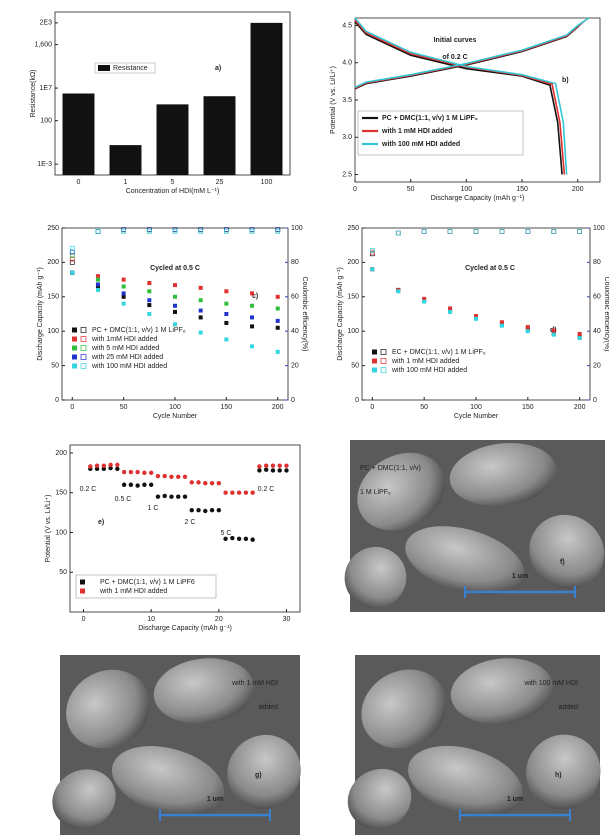 The image size is (609, 835). I want to click on y2-tick-label: 100, so click(297, 228).